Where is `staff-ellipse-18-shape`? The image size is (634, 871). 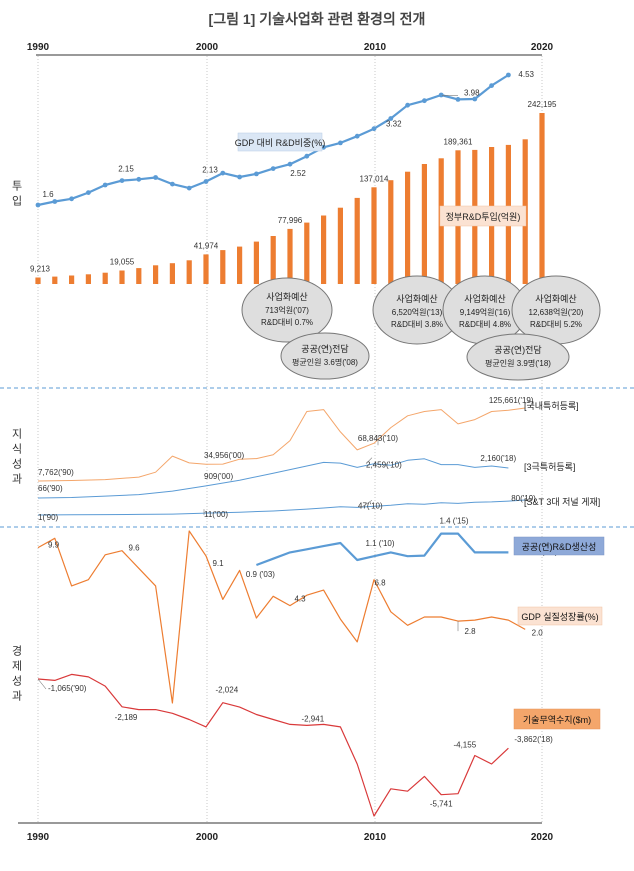
staff-ellipse-18-shape is located at coordinates (518, 357).